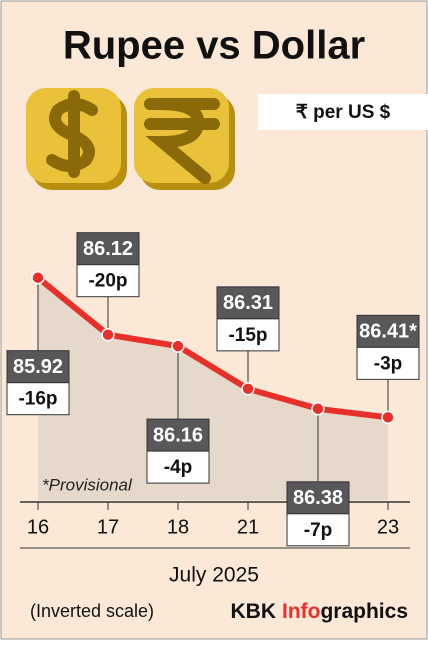  Describe the element at coordinates (38, 527) in the screenshot. I see `x-tick-label: 16` at that location.